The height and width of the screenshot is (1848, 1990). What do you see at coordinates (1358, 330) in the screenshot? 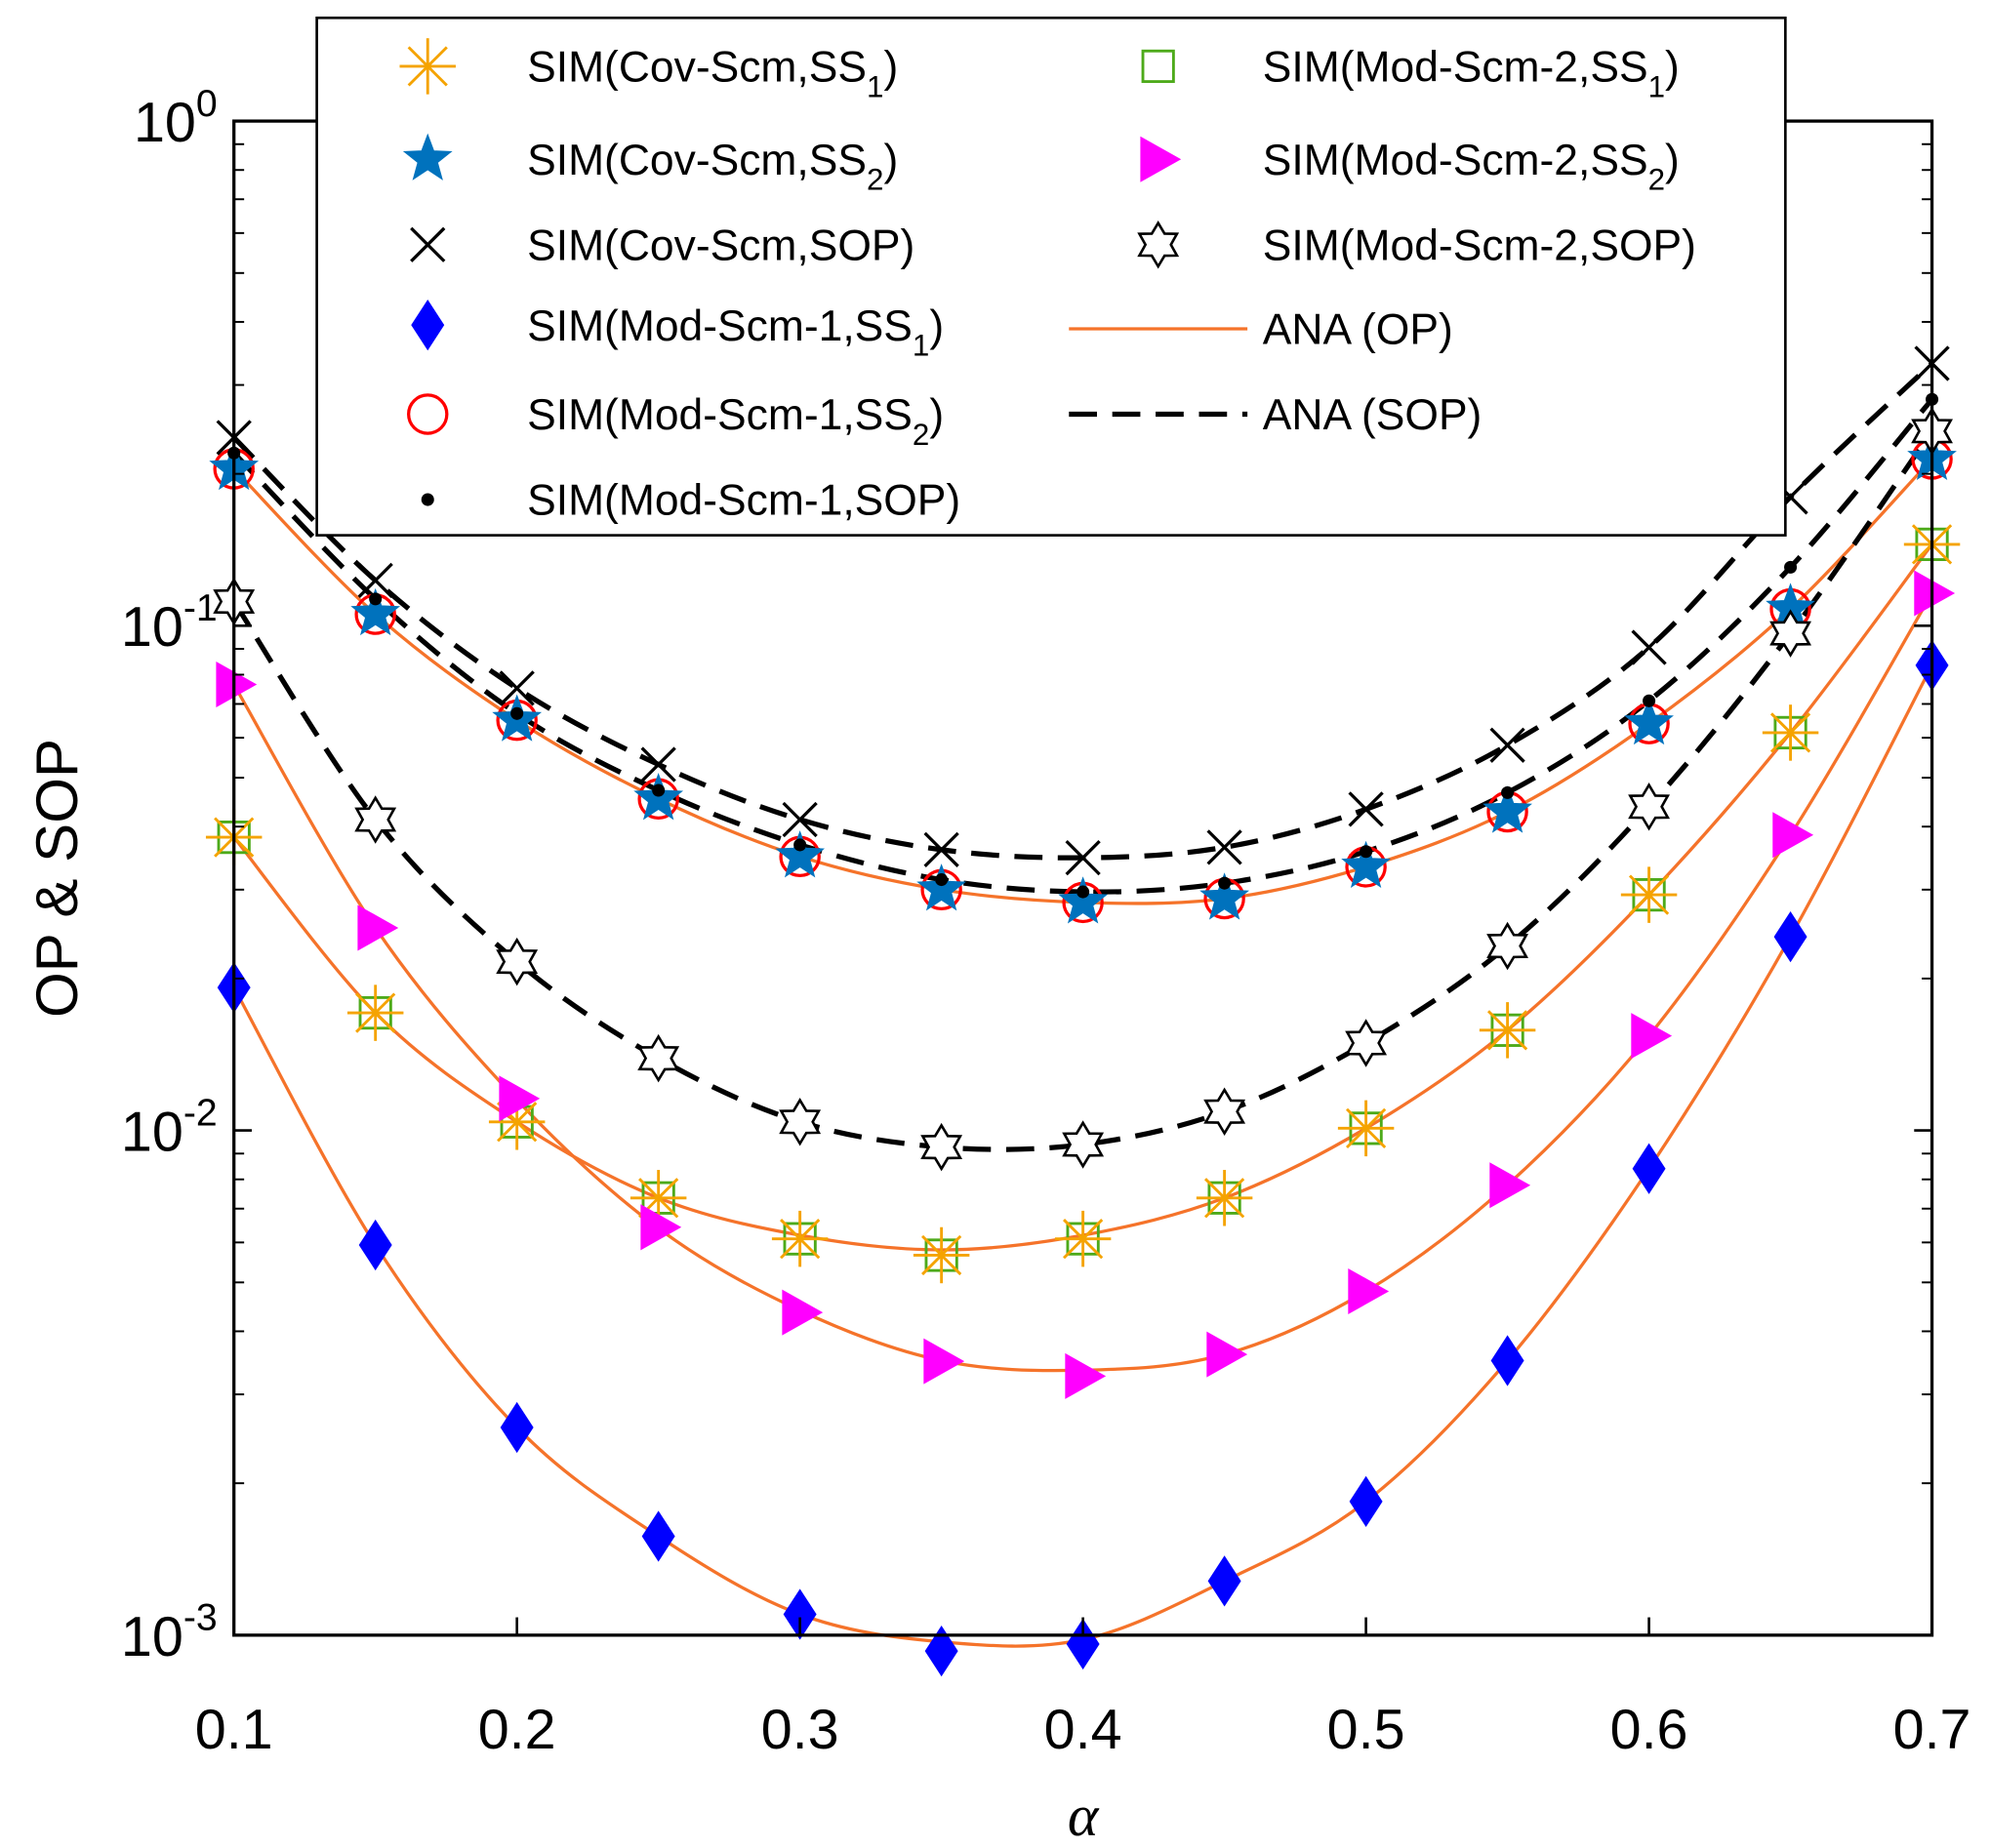
I see `legend-label: ANA (OP)` at bounding box center [1358, 330].